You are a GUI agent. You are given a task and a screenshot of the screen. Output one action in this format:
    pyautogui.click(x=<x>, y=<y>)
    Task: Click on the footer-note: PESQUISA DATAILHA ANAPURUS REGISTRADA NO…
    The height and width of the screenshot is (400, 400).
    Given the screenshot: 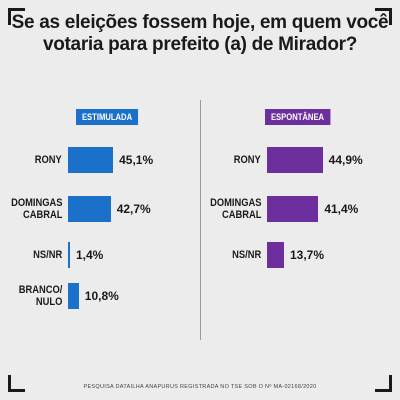 What is the action you would take?
    pyautogui.click(x=200, y=387)
    